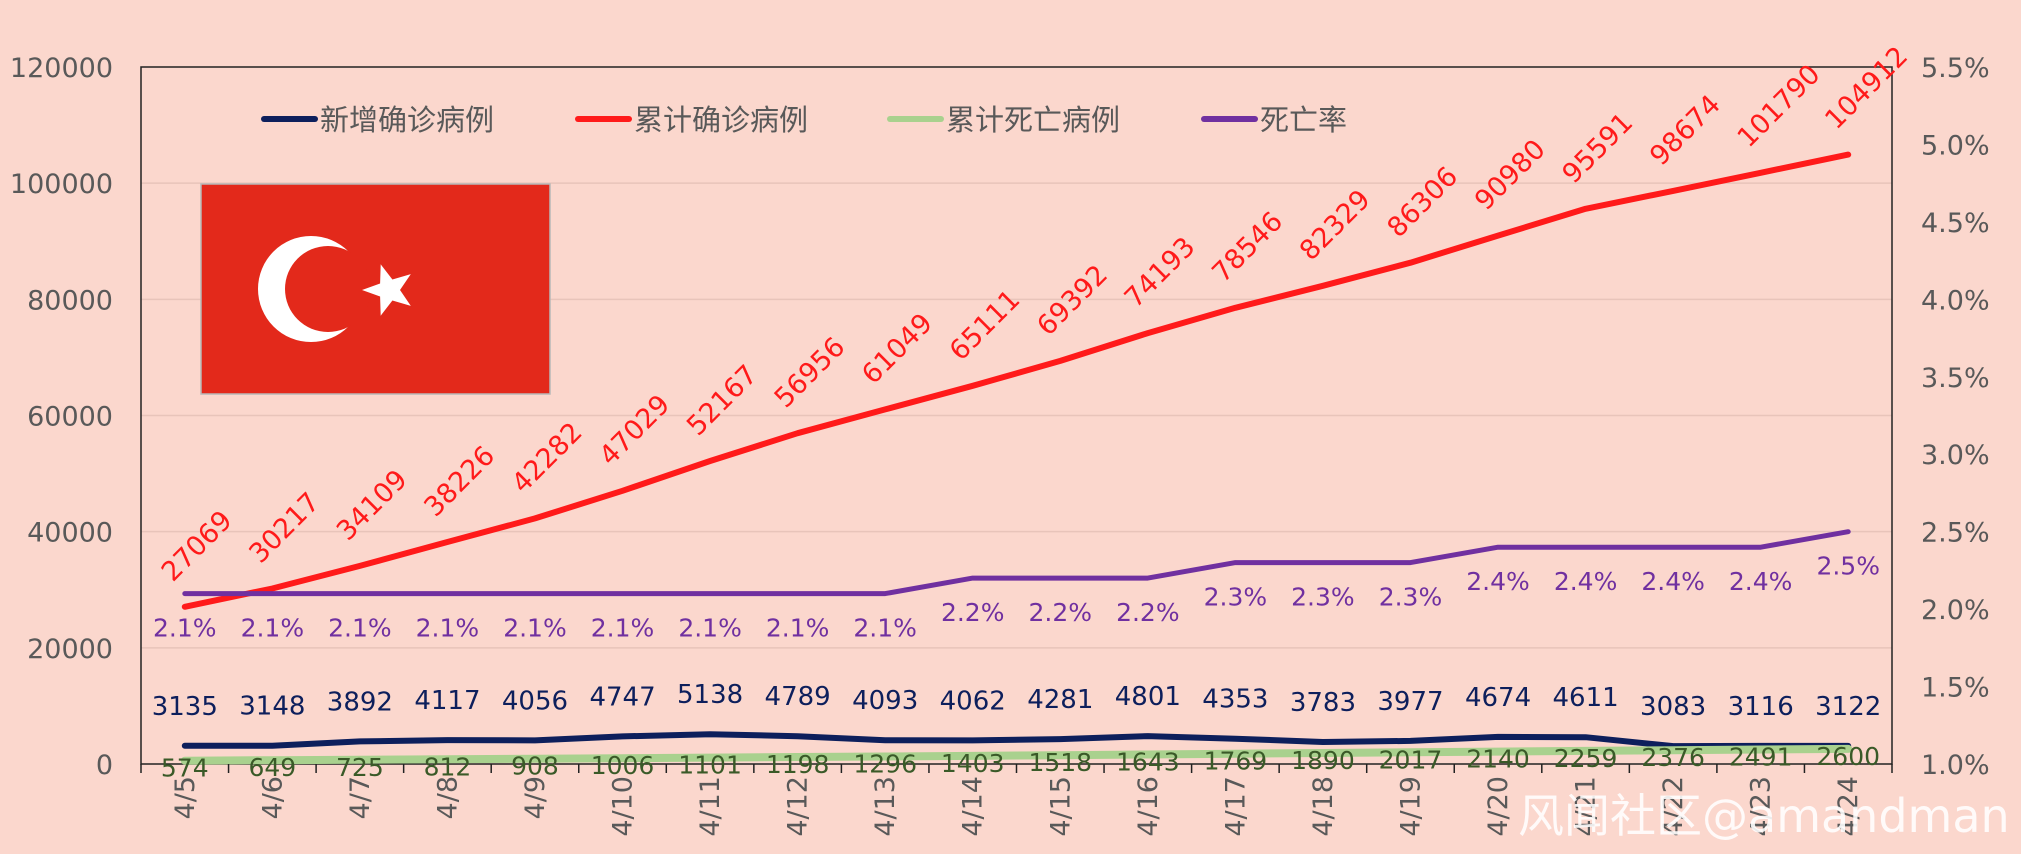 The width and height of the screenshot is (2021, 854). I want to click on data-label-cumulative-cases: 65111, so click(985, 325).